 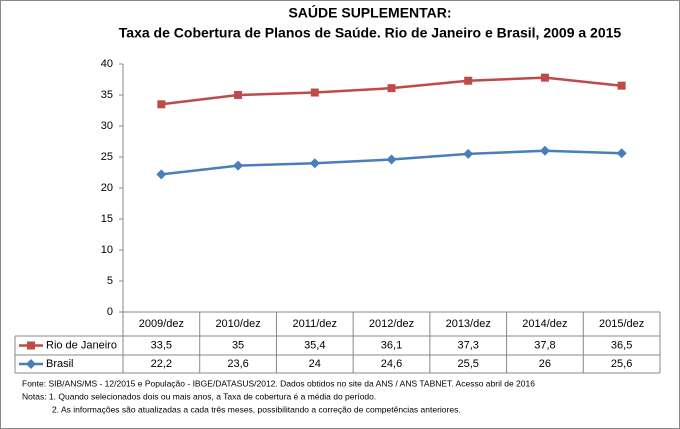 What do you see at coordinates (237, 364) in the screenshot?
I see `data-label: 23,6` at bounding box center [237, 364].